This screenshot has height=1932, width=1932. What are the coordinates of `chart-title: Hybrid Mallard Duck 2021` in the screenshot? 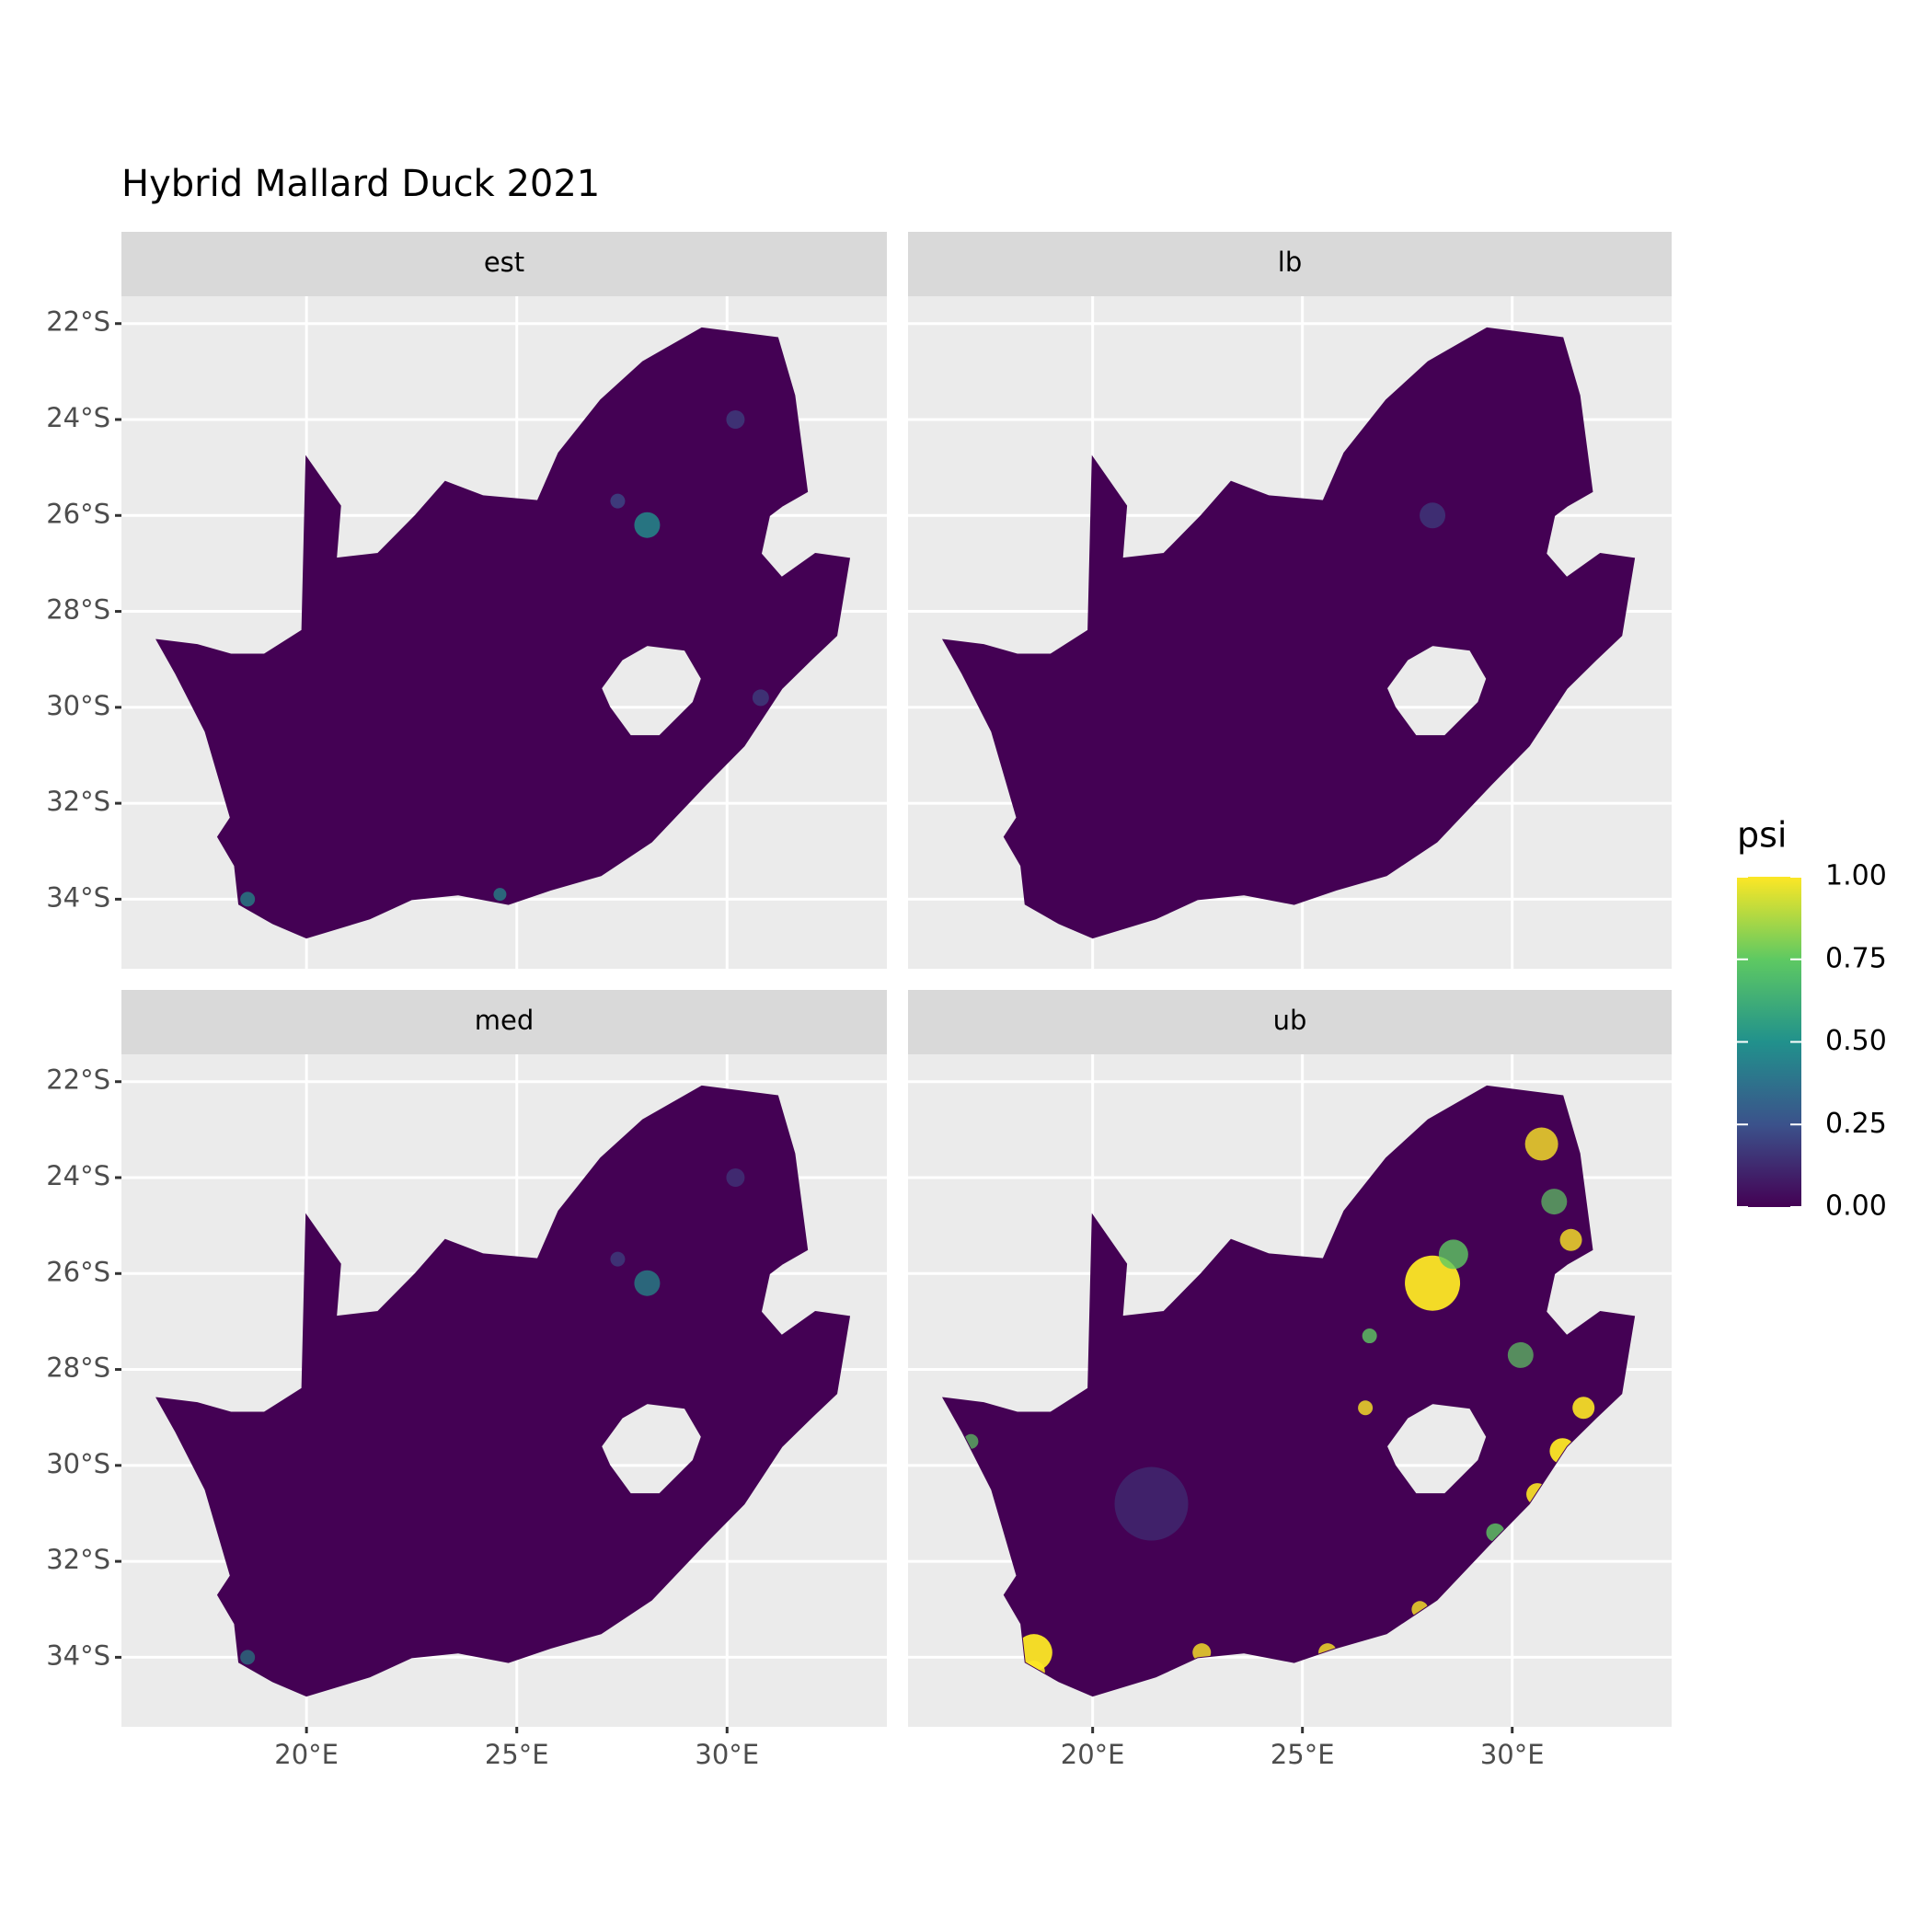 It's located at (360, 184).